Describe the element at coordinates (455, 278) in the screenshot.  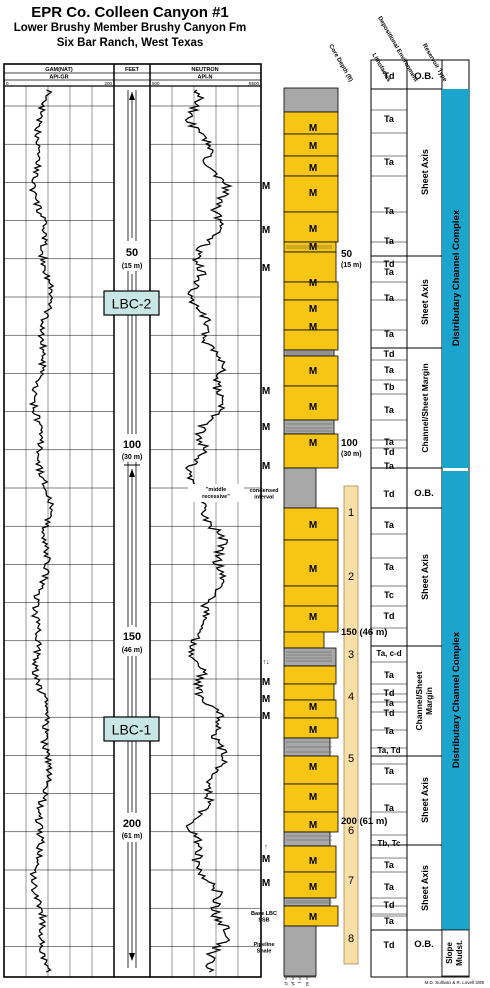
I see `reservoir-band-upper` at that location.